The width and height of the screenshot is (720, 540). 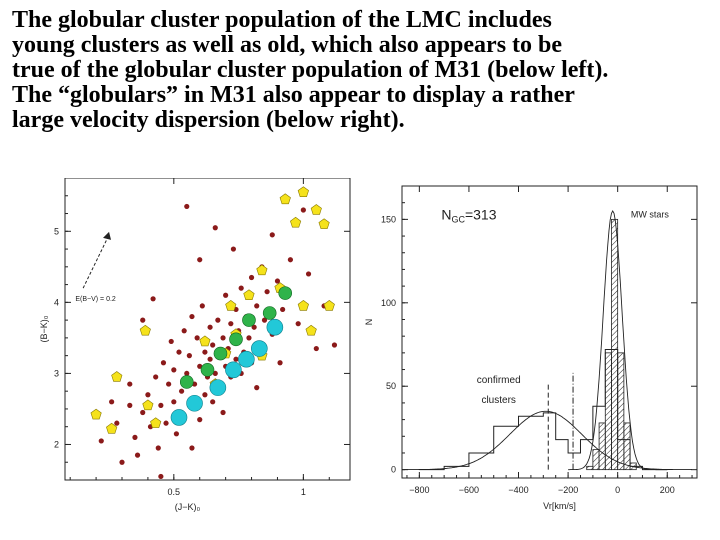 I want to click on y-axis-label: (B−K)₀, so click(x=44, y=328).